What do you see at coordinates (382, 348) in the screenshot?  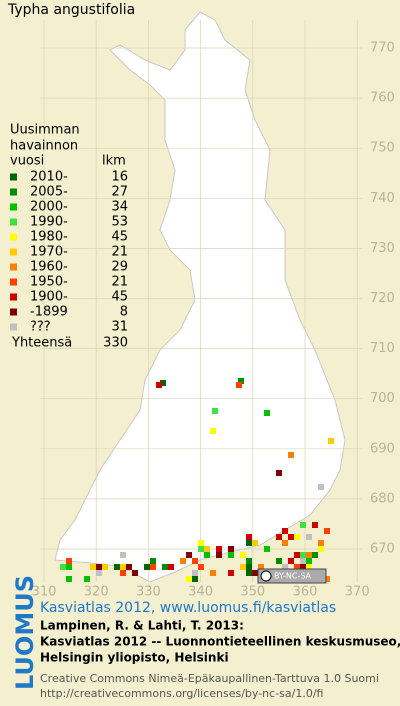 I see `grid-y-label: 710` at bounding box center [382, 348].